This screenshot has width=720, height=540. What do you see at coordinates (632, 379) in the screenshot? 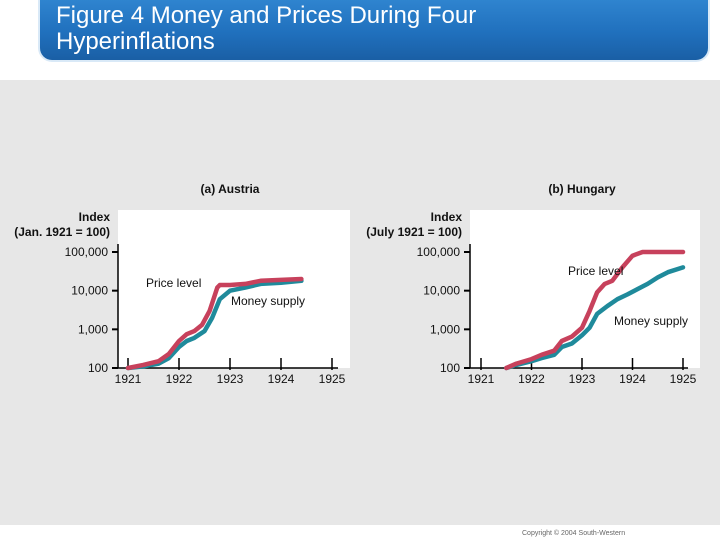
I see `hungary-x-tick-label: 1924` at bounding box center [632, 379].